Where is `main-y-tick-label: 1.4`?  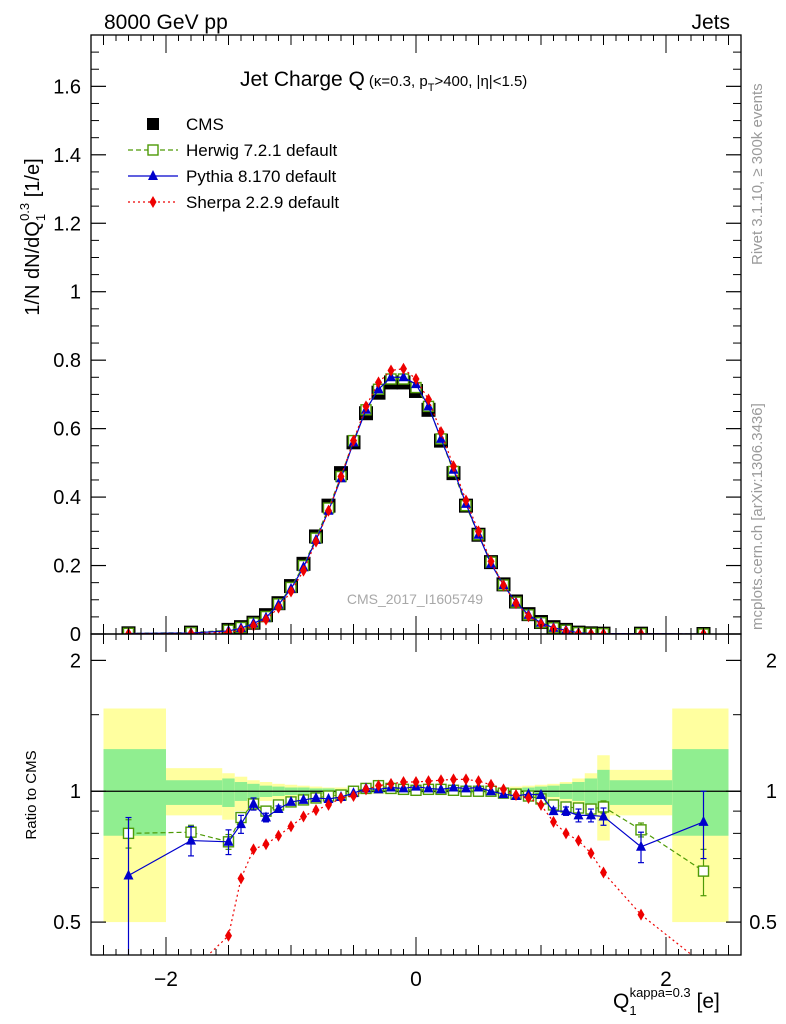
main-y-tick-label: 1.4 is located at coordinates (67, 156).